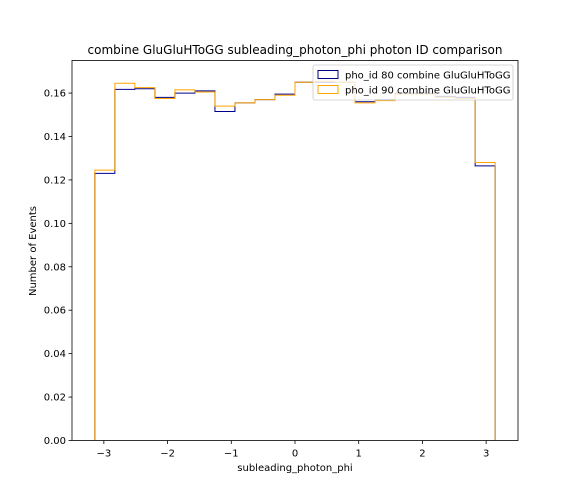 This screenshot has width=576, height=504. I want to click on legend-label: pho_id 80 combine GluGluHToGG, so click(427, 76).